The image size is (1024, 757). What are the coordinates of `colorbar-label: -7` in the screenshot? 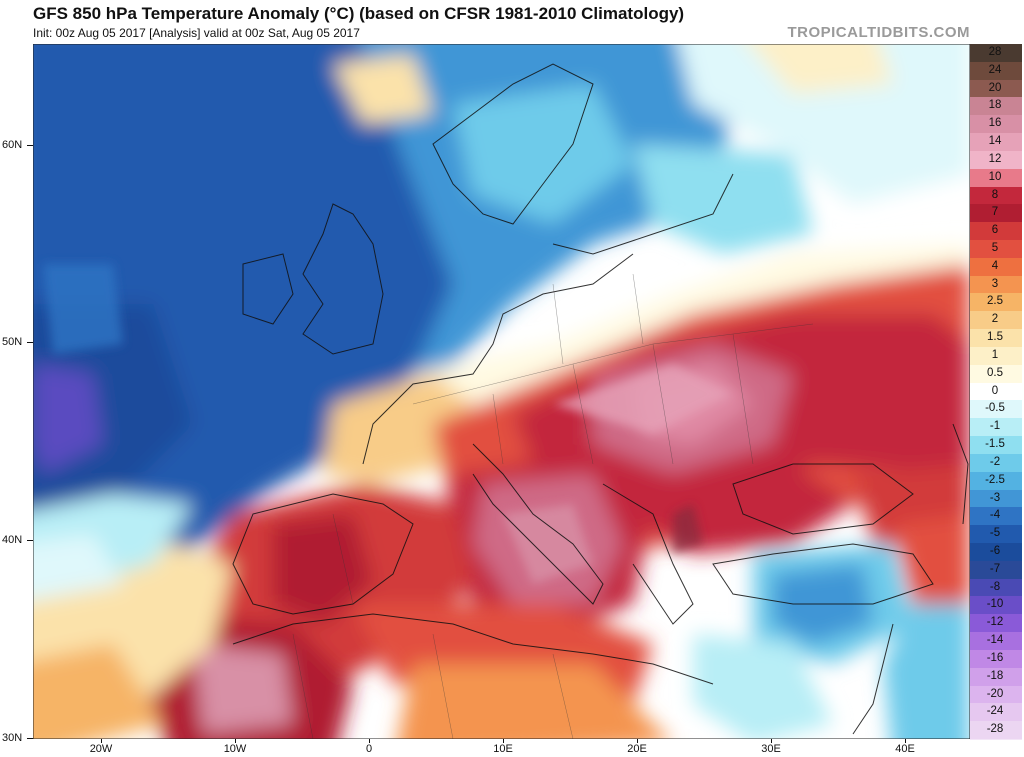 It's located at (995, 568).